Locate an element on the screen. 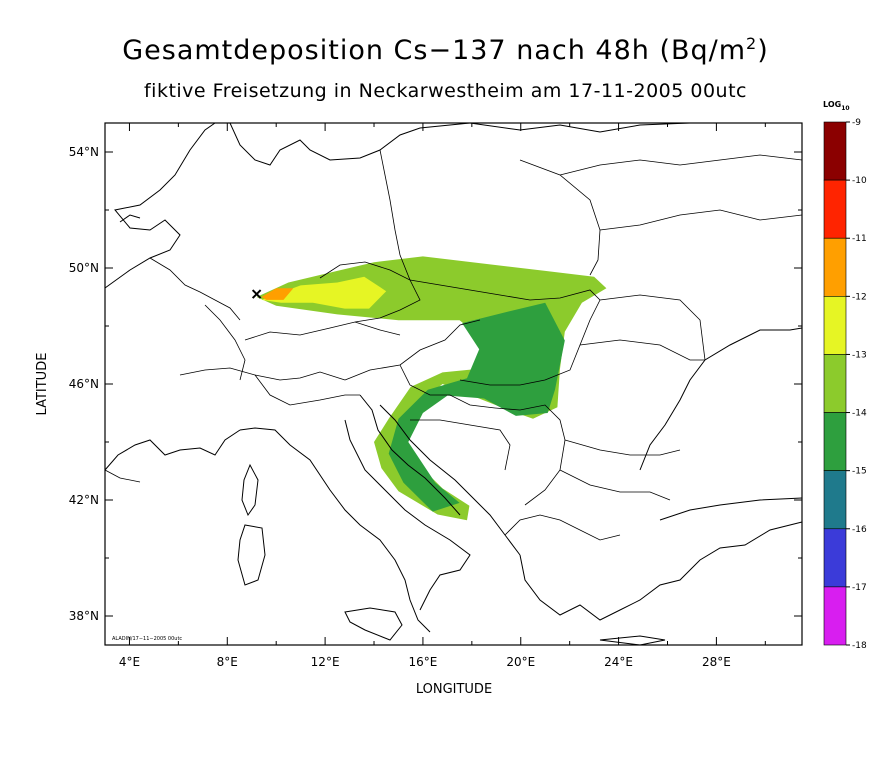 The image size is (891, 768). lon-tick-label: 8°E is located at coordinates (227, 662).